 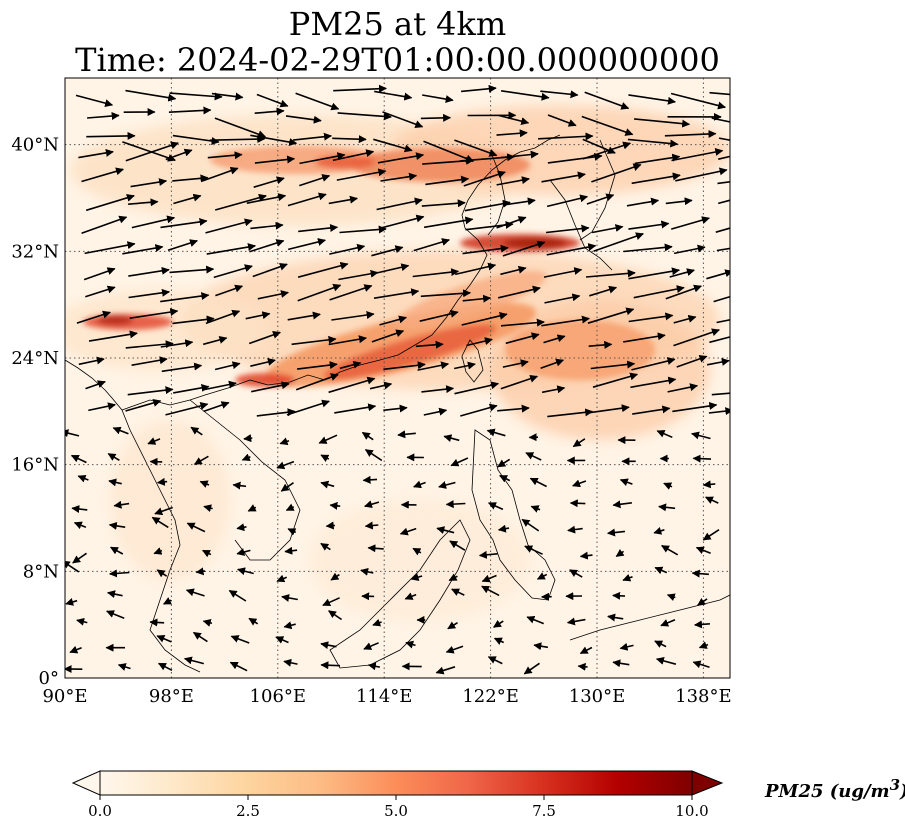 I want to click on map-subtitle-time: Time: 2024-02-29T01:00:00.000000000, so click(x=397, y=60).